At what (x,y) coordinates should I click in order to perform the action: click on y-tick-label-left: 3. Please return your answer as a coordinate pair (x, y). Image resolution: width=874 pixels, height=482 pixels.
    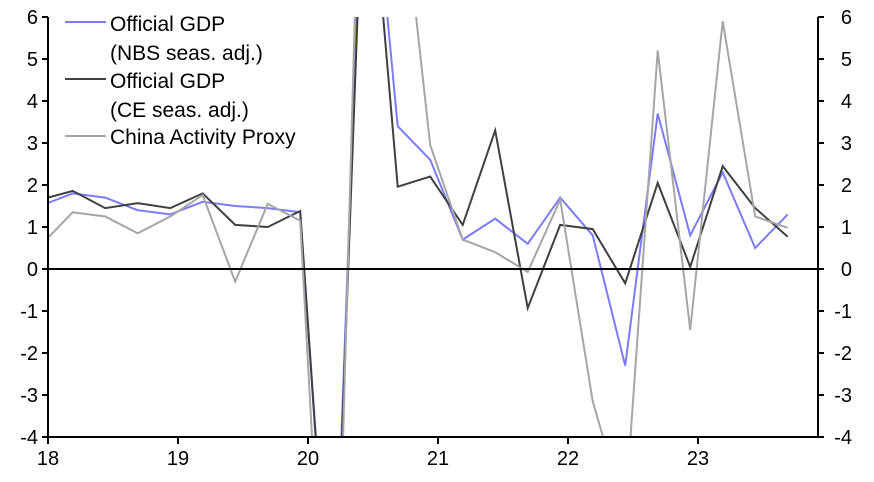
    Looking at the image, I should click on (32, 144).